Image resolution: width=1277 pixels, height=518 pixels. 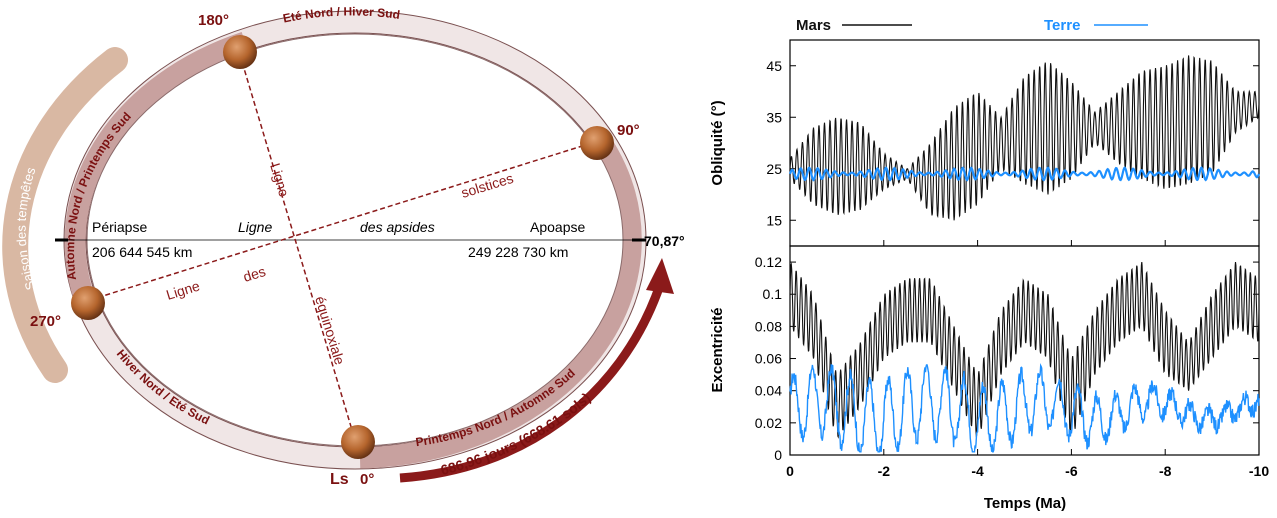 I want to click on time-xtick-label: -8, so click(x=1165, y=471).